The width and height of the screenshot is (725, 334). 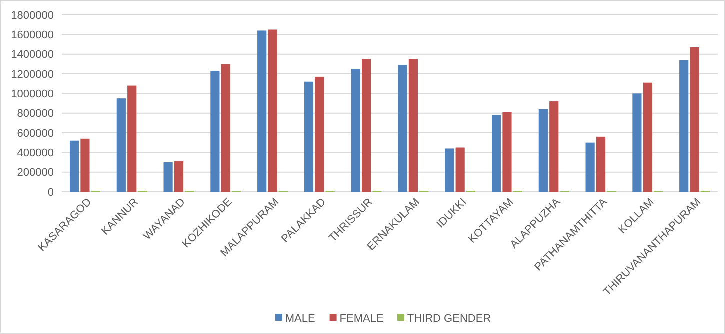 I want to click on y-tick-label: 800000, so click(x=35, y=114).